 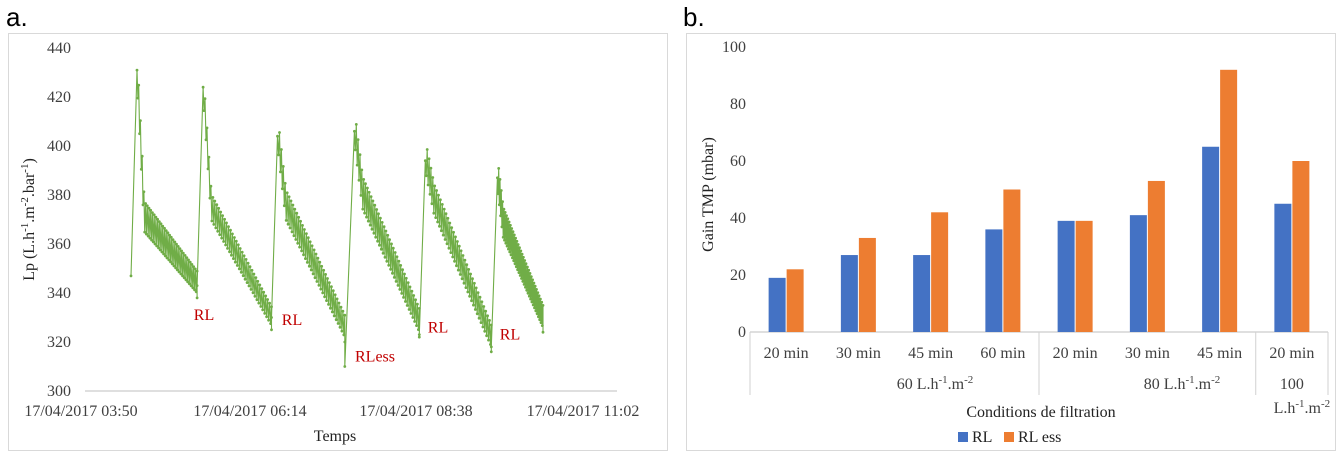 I want to click on y-tick-label: 380, so click(x=59, y=195).